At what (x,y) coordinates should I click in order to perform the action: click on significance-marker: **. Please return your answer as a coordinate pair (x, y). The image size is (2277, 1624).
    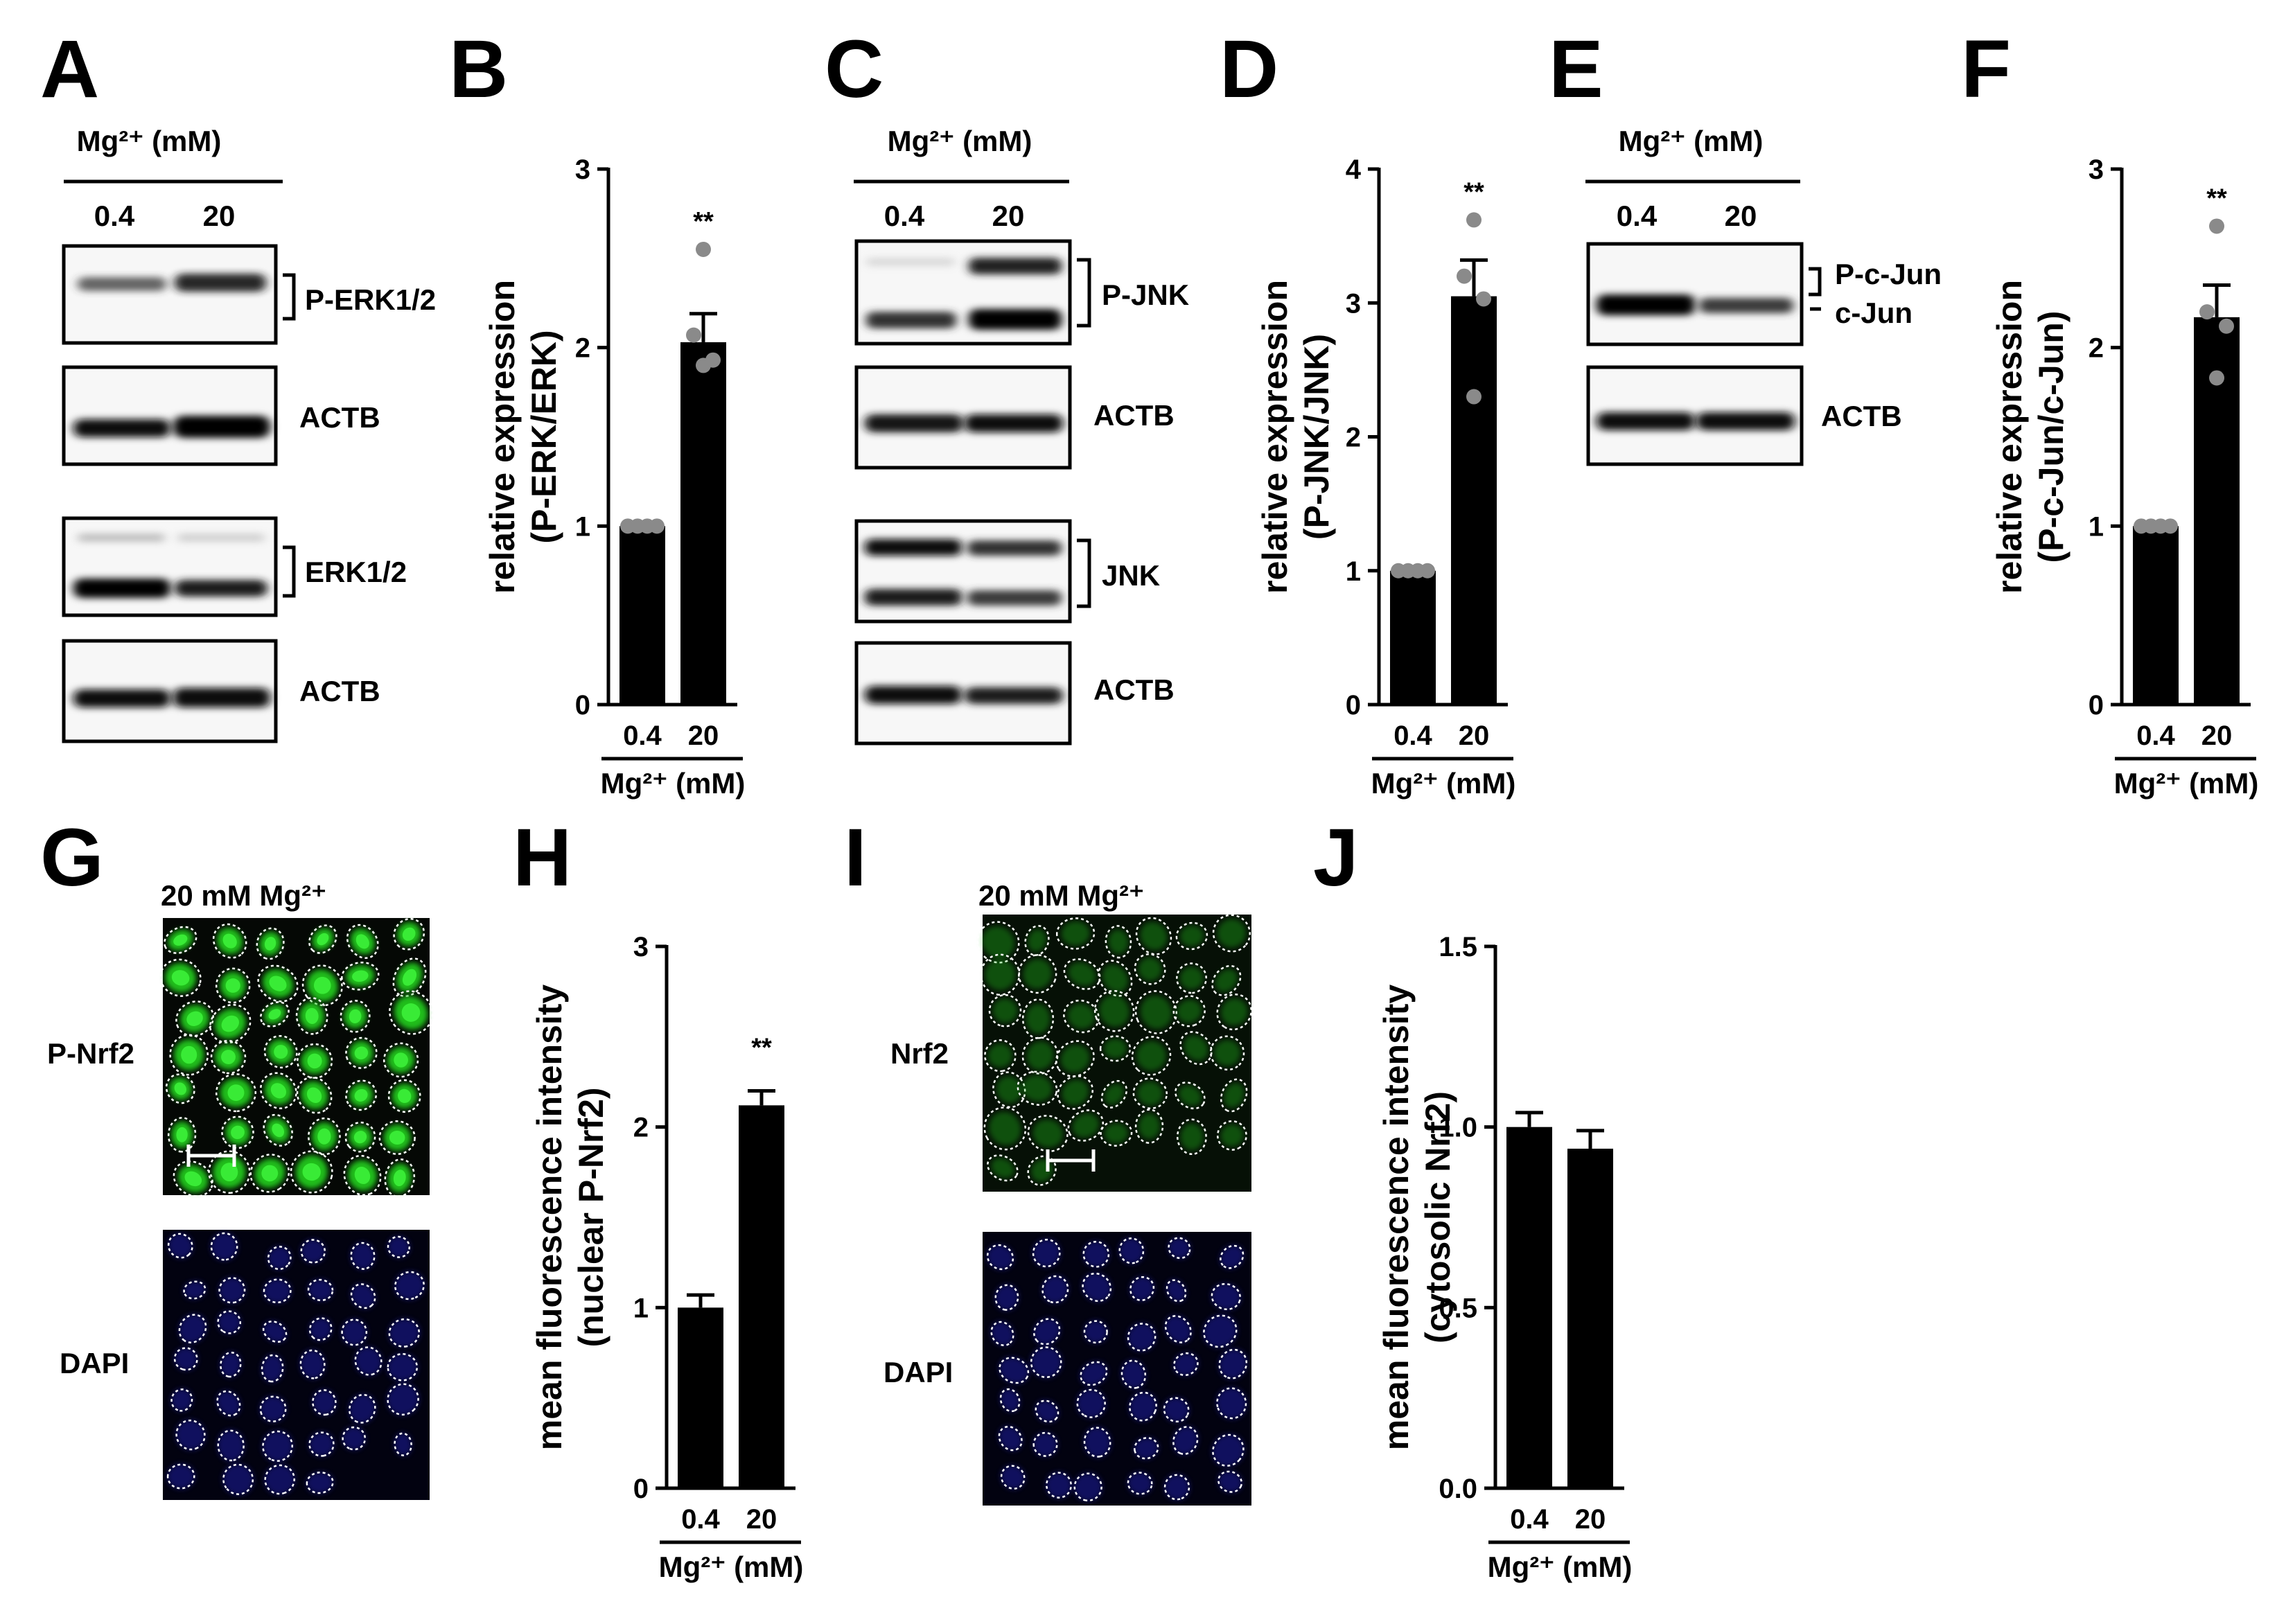
    Looking at the image, I should click on (761, 1048).